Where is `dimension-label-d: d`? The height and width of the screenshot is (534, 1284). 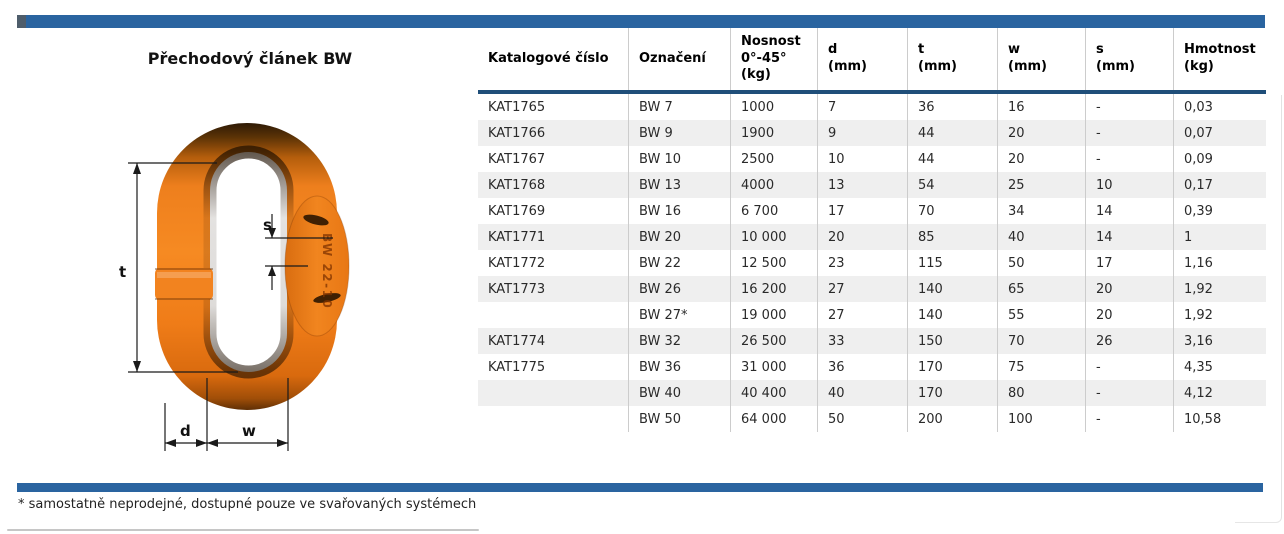
dimension-label-d: d is located at coordinates (185, 431).